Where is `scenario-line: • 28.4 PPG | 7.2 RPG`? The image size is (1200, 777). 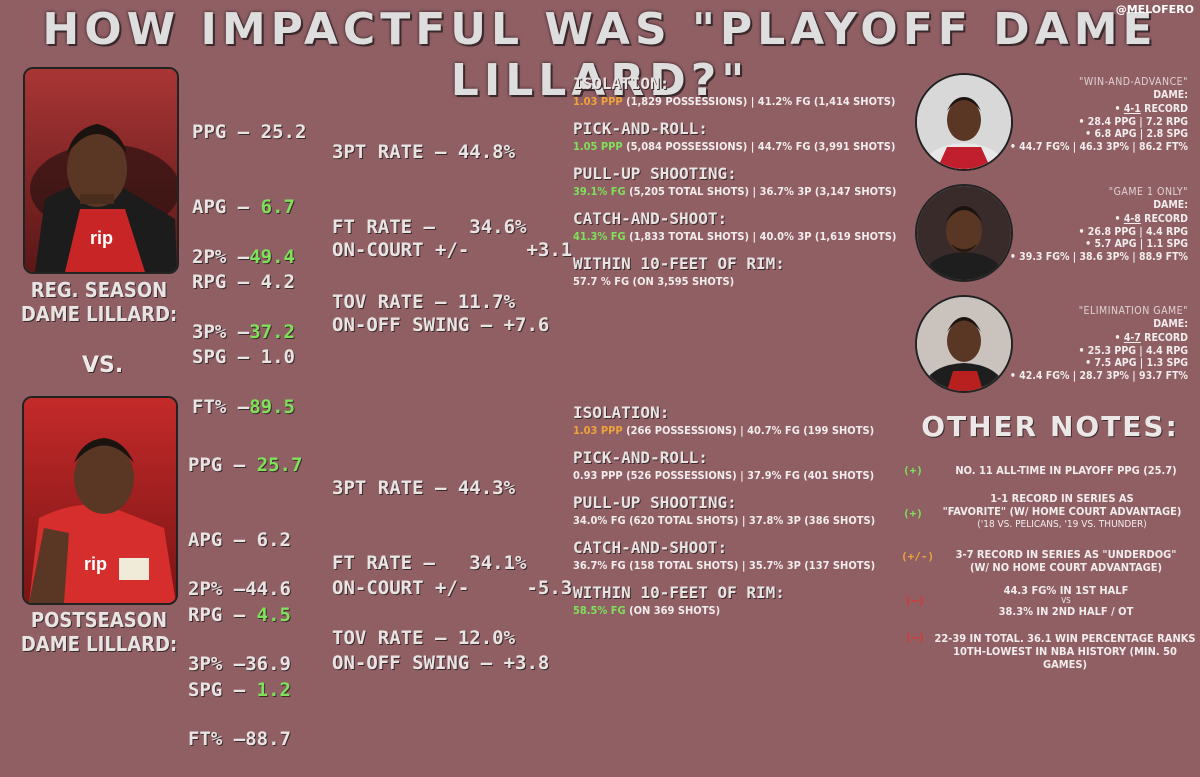 scenario-line: • 28.4 PPG | 7.2 RPG is located at coordinates (1133, 121).